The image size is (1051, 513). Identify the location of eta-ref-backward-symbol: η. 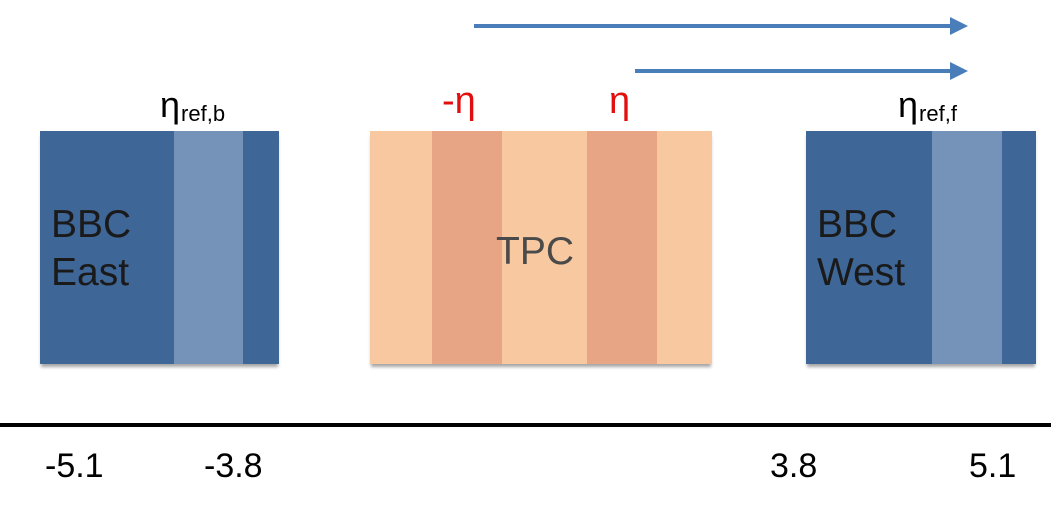
(170, 104).